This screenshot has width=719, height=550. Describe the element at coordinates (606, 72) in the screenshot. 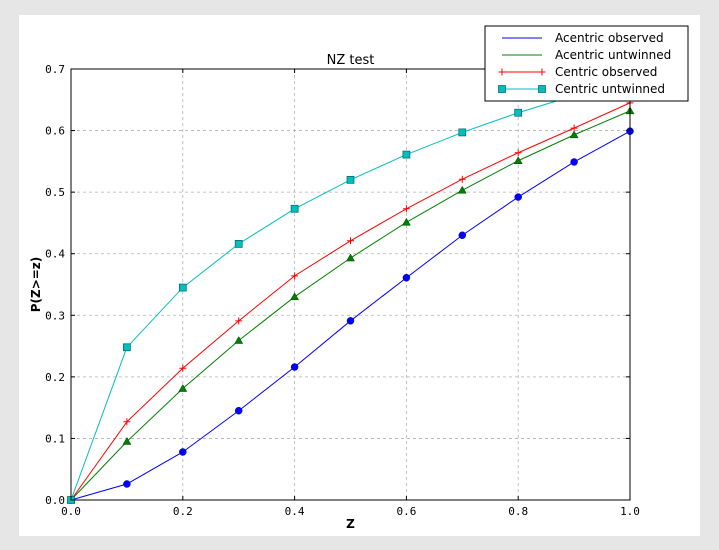

I see `legend-label: Centric observed` at that location.